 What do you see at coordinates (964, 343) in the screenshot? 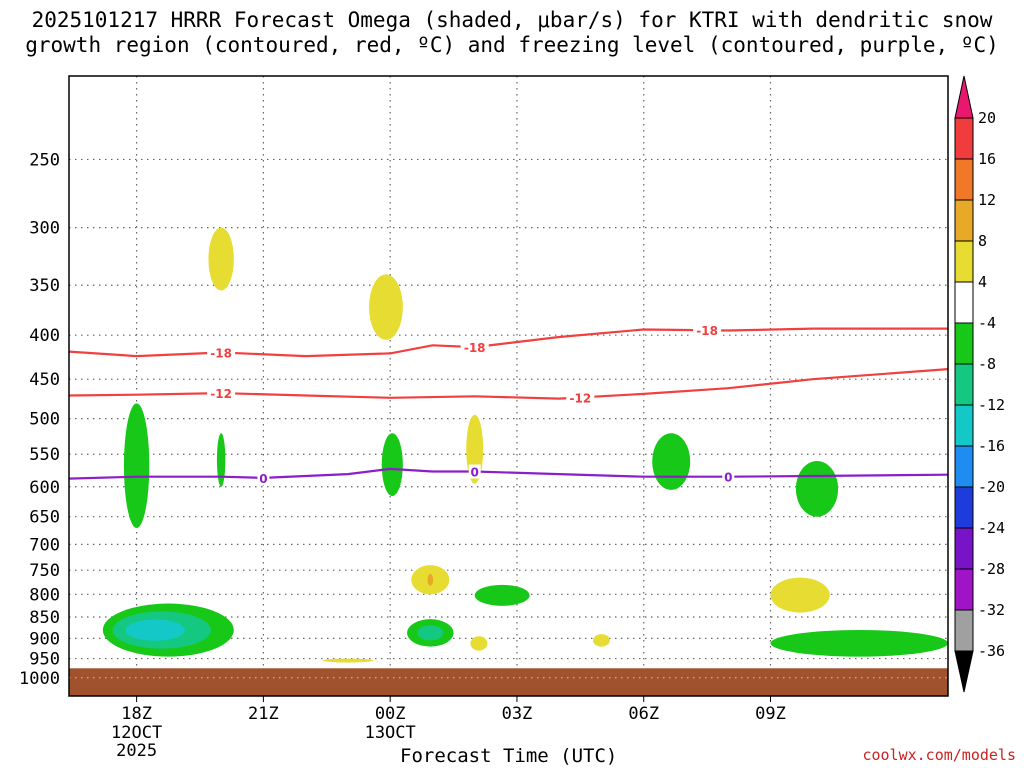
I see `colorbar-bin--4-to--8` at bounding box center [964, 343].